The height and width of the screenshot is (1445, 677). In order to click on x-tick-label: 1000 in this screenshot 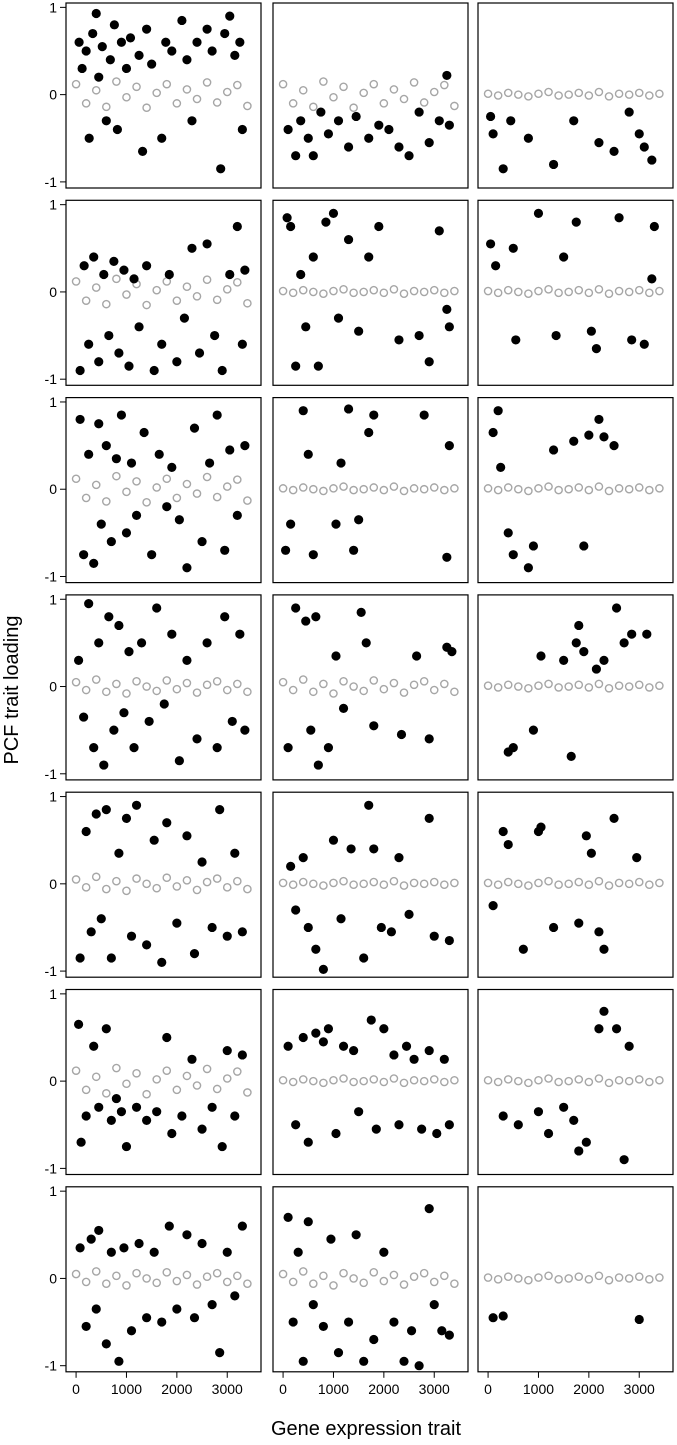, I will do `click(333, 1389)`.